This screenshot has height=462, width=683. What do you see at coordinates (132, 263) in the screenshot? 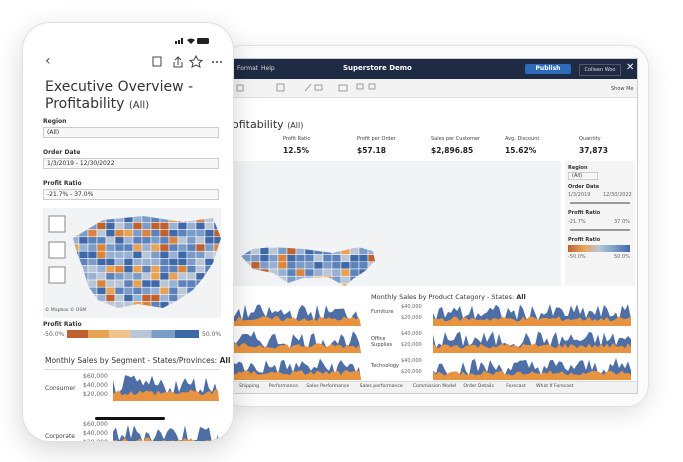
I see `map` at bounding box center [132, 263].